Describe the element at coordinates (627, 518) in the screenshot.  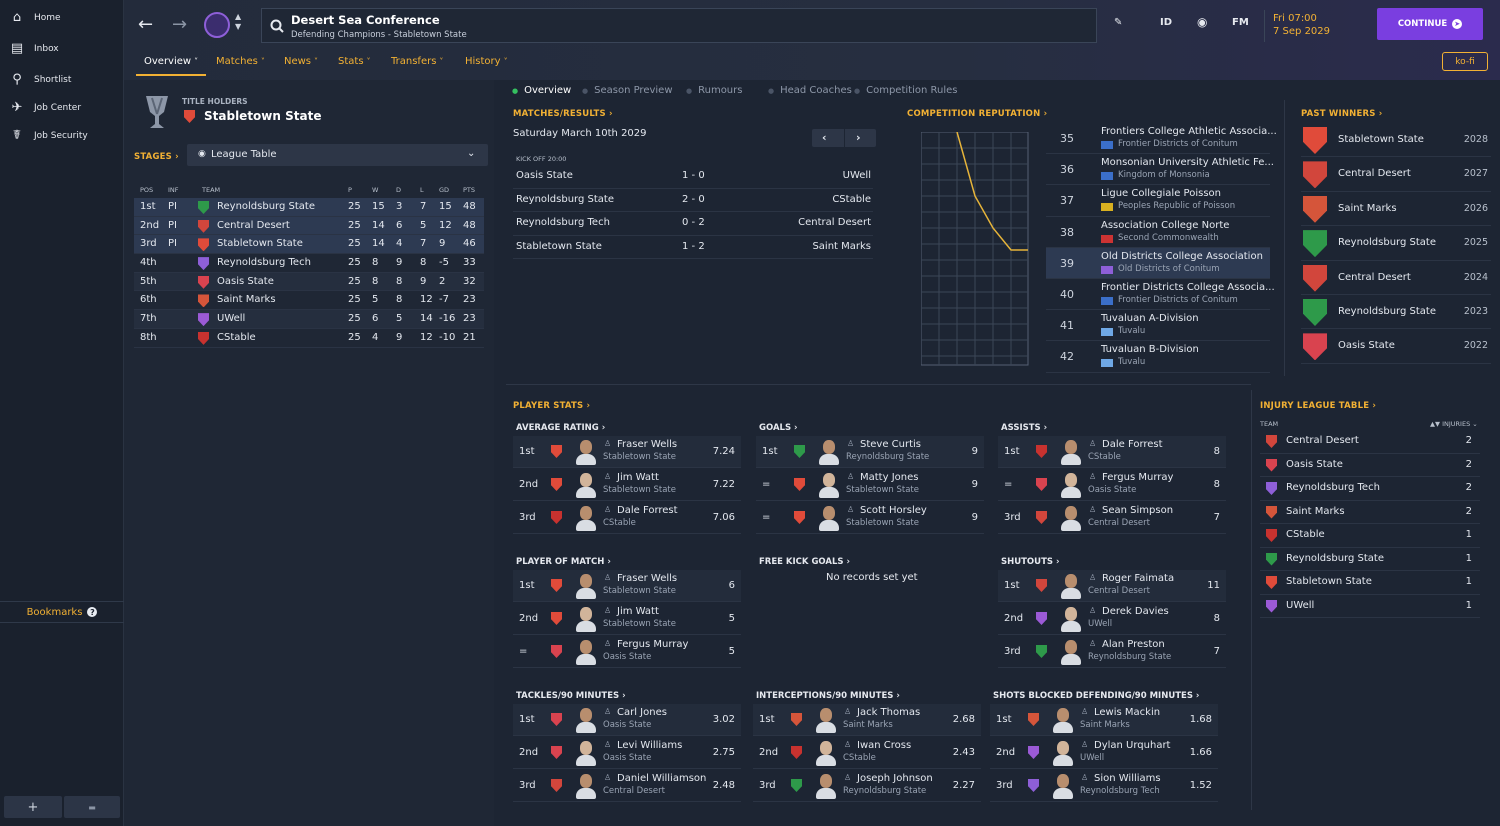
I see `stat-row: 3rd ♙ Dale Forrest CStable 7.06` at that location.